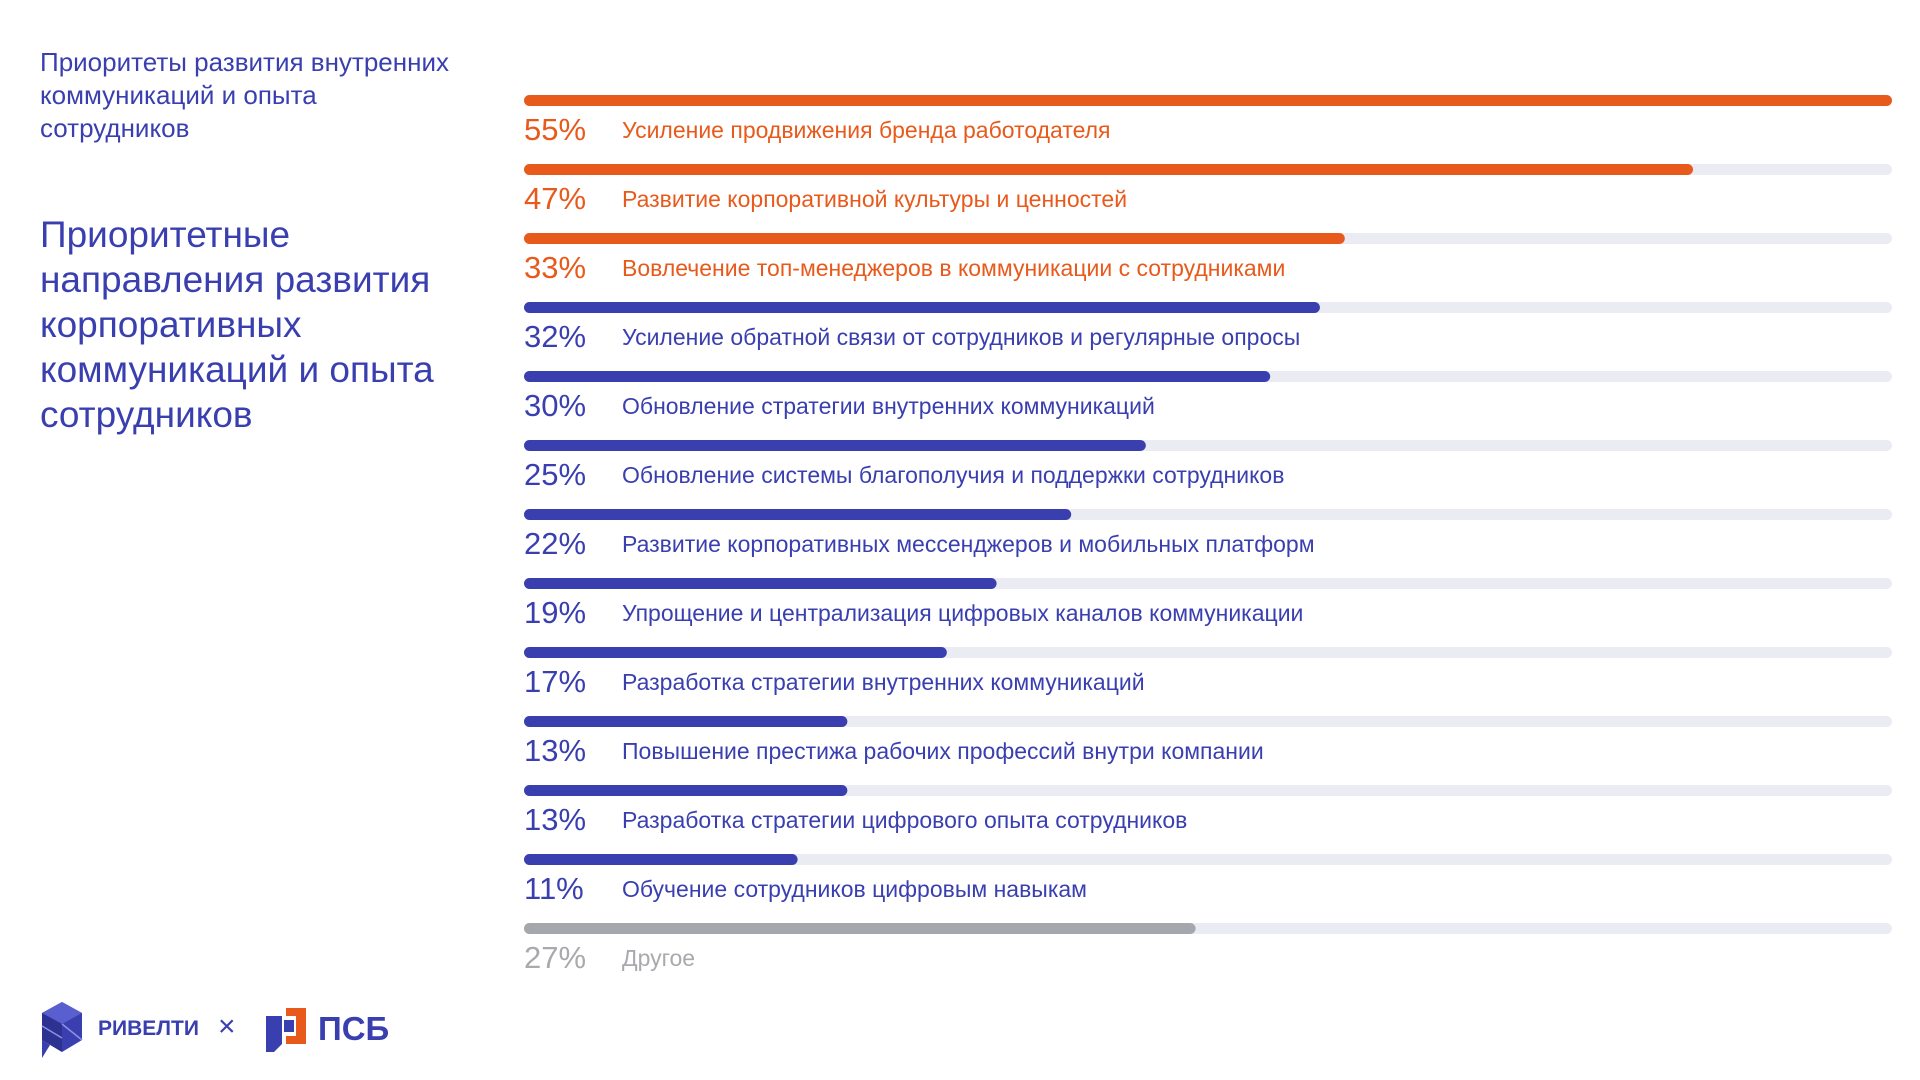  Describe the element at coordinates (62, 1030) in the screenshot. I see `rivelti-cube-icon` at that location.